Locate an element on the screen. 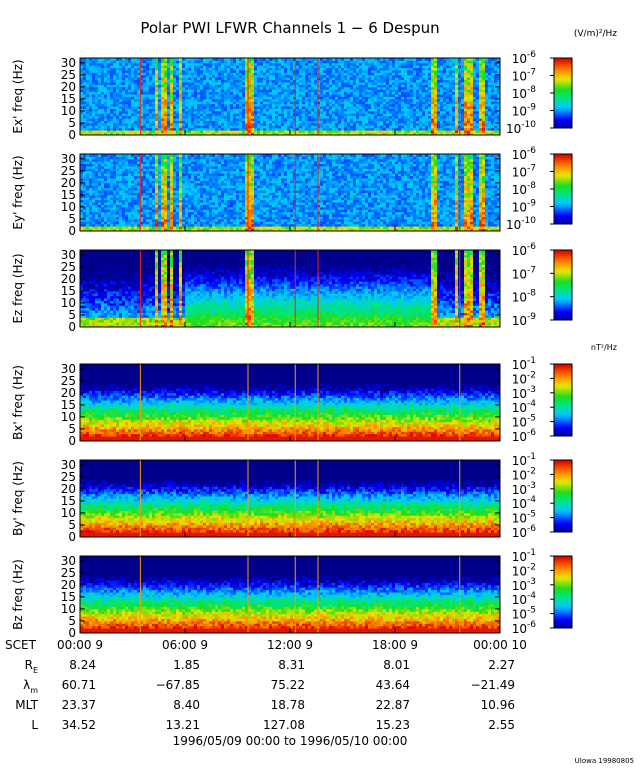 Image resolution: width=640 pixels, height=768 pixels. colorbar-ey: 10-6 10-710-8 10-910-10 is located at coordinates (539, 189).